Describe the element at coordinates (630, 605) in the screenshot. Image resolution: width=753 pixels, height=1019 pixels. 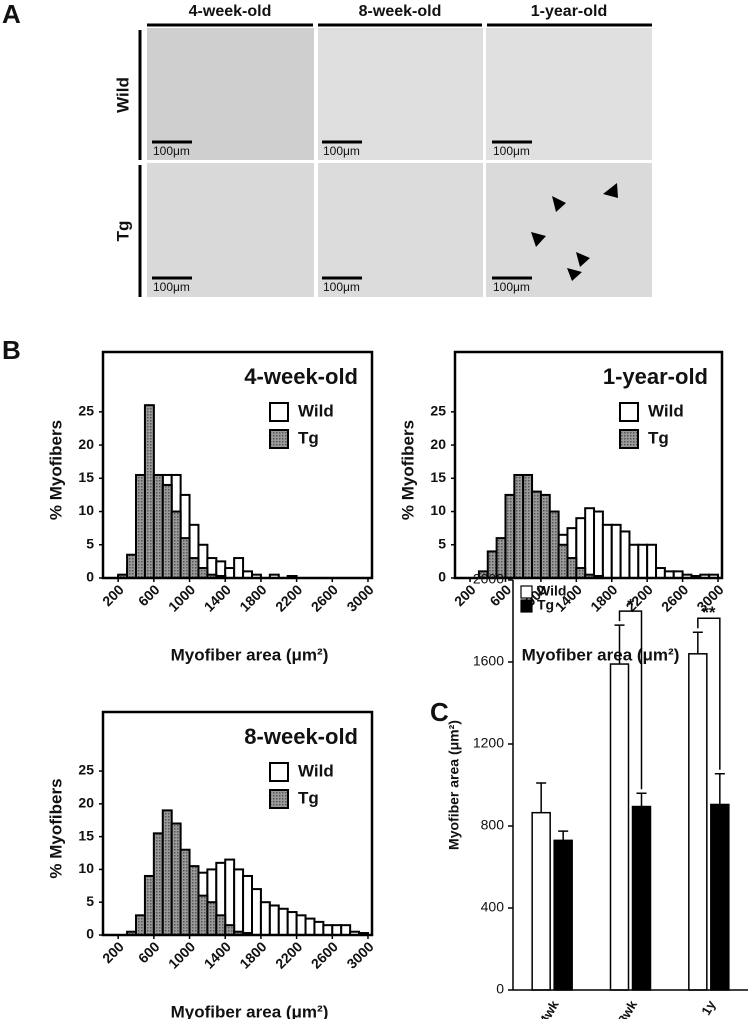
I see `significance-label: *` at that location.